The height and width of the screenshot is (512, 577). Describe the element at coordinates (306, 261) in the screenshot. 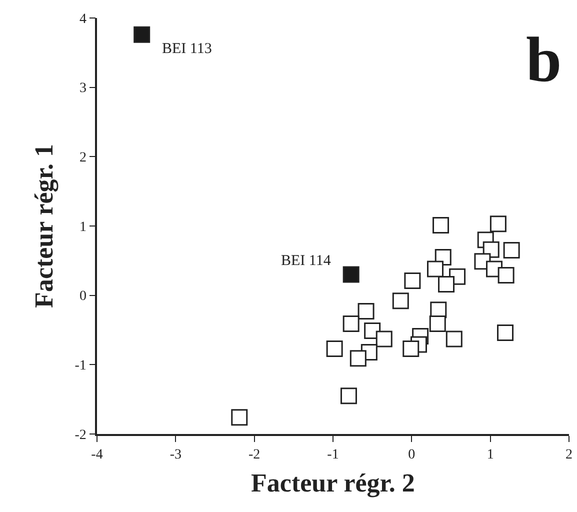

I see `annotation: BEI 114` at that location.